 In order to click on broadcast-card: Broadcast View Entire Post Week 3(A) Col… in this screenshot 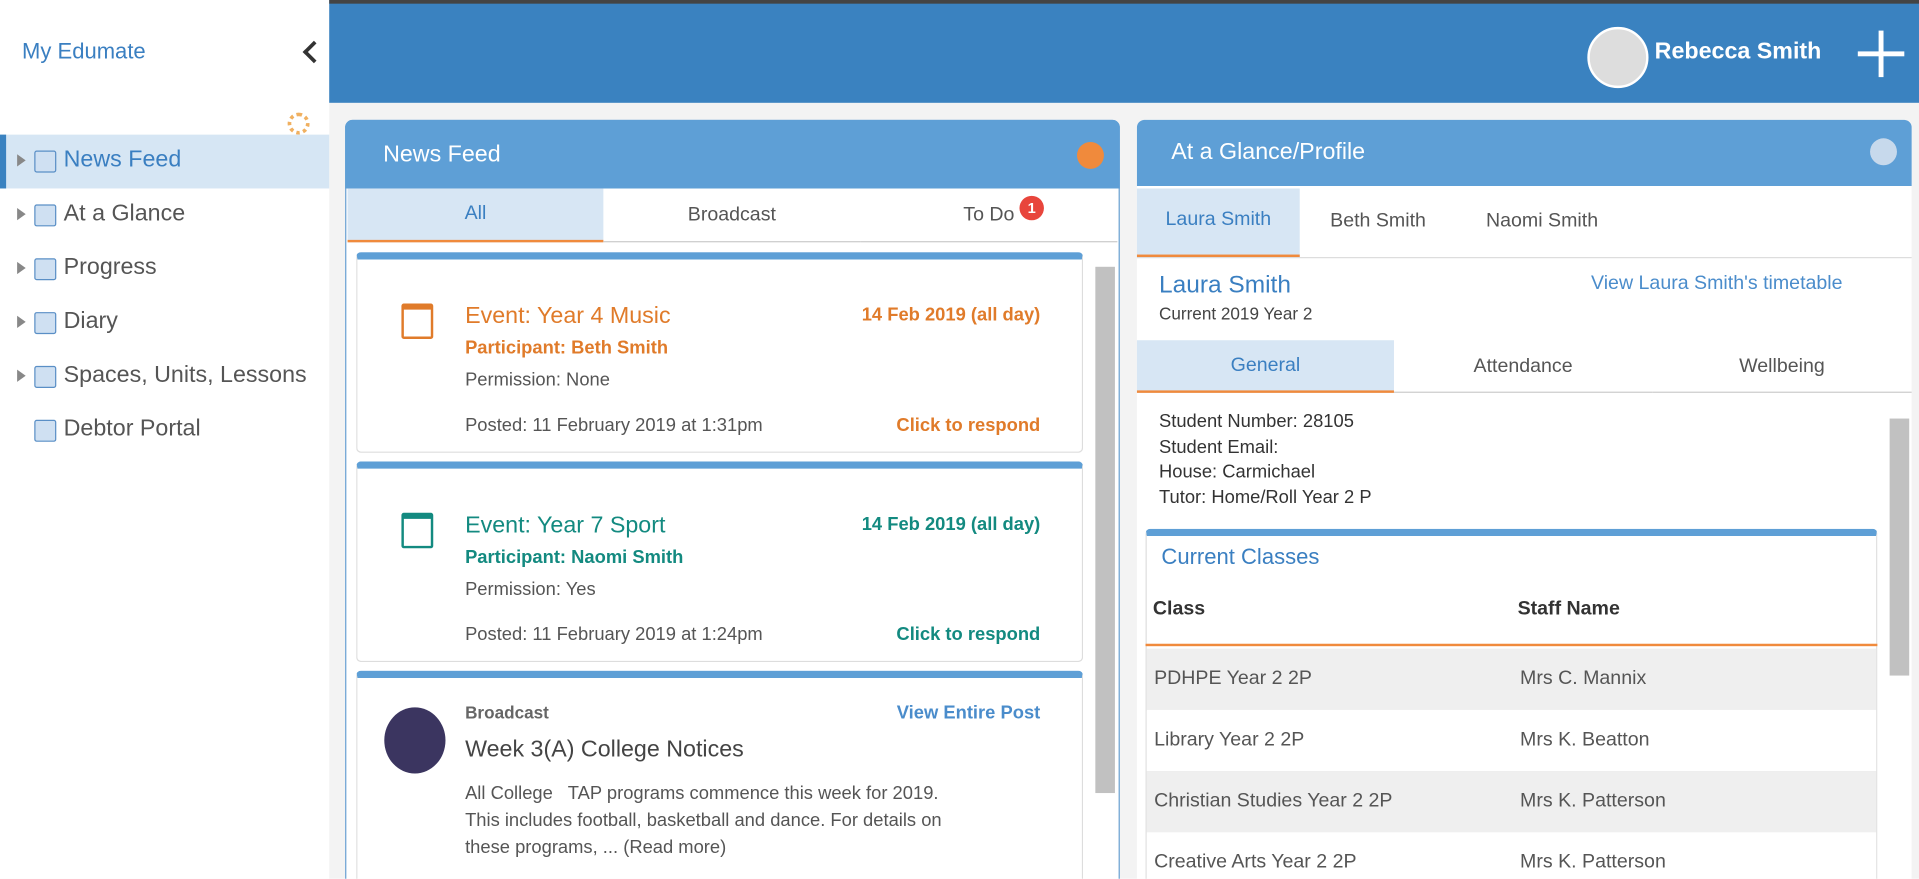, I will do `click(720, 774)`.